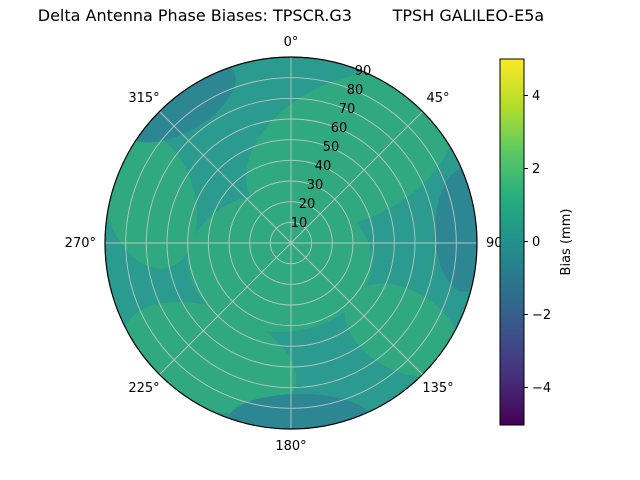  What do you see at coordinates (541, 388) in the screenshot?
I see `colorbar-tick-label: −4` at bounding box center [541, 388].